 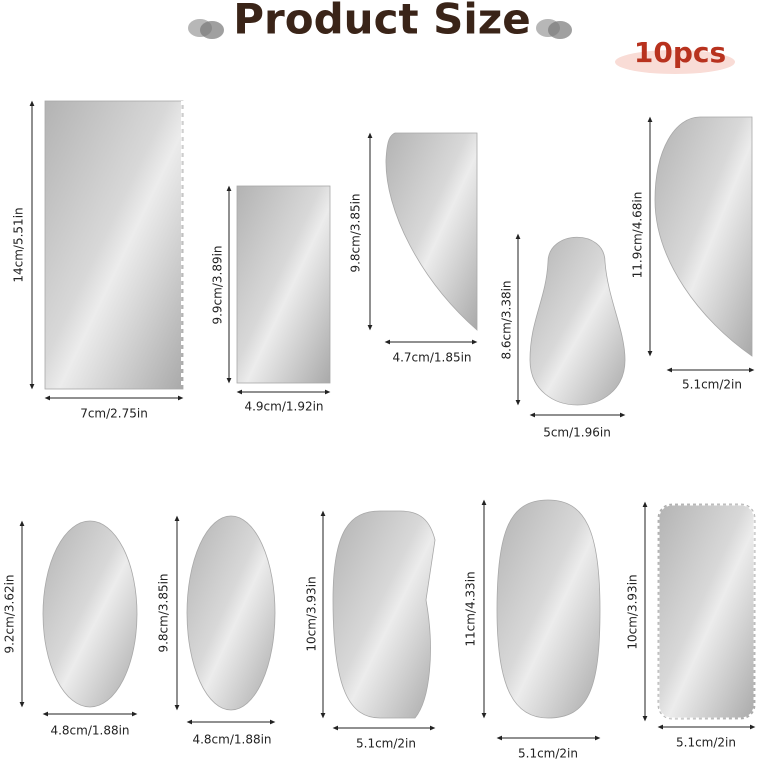 I want to click on item: 9.9cm/3.89in 4.9cm/1.92in, so click(x=271, y=299).